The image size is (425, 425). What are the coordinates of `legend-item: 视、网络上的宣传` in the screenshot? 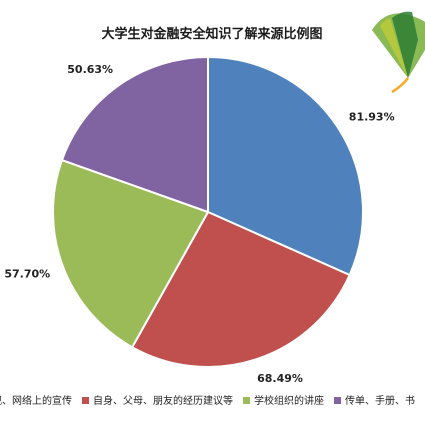 It's located at (36, 400).